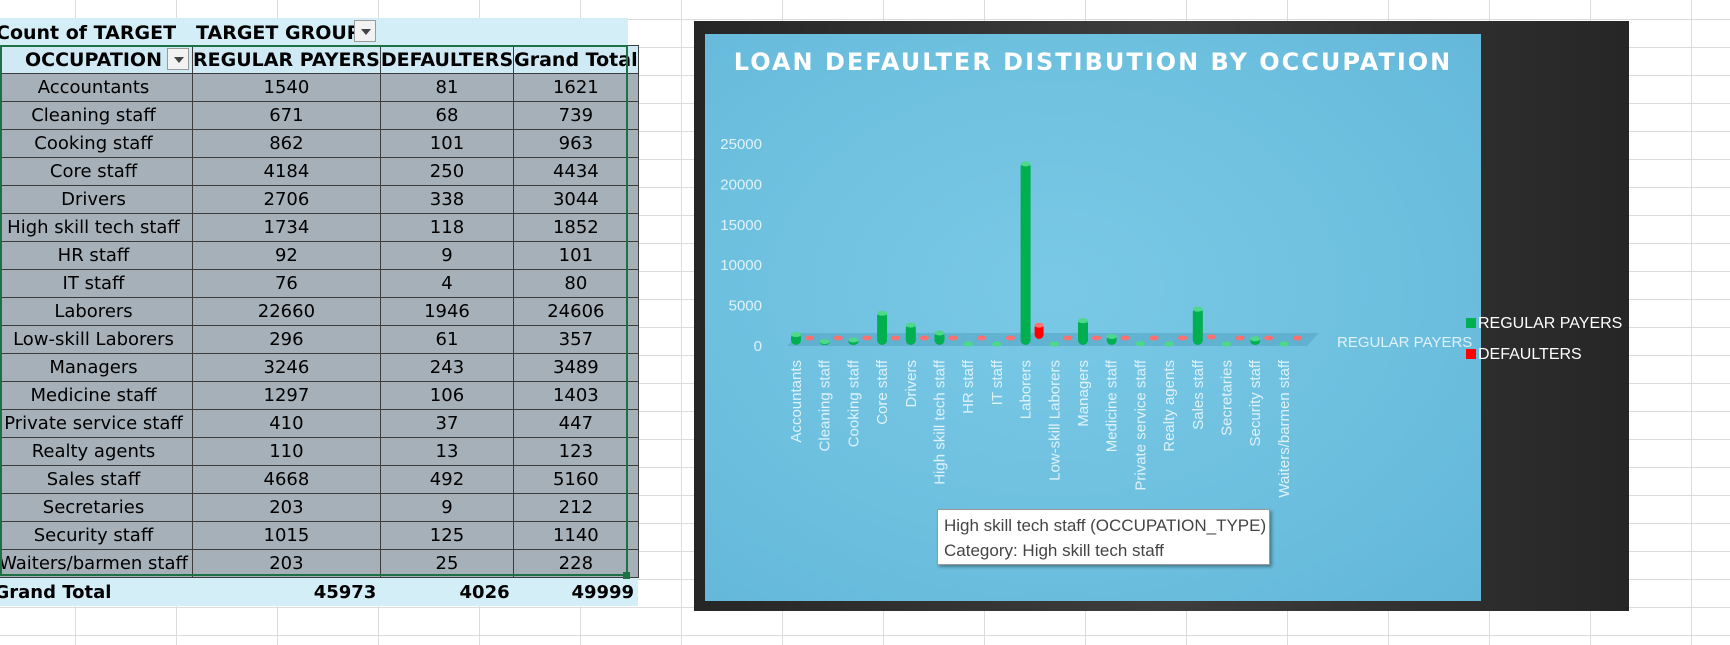 Image resolution: width=1730 pixels, height=645 pixels. Describe the element at coordinates (447, 311) in the screenshot. I see `table-cell: 1946` at that location.